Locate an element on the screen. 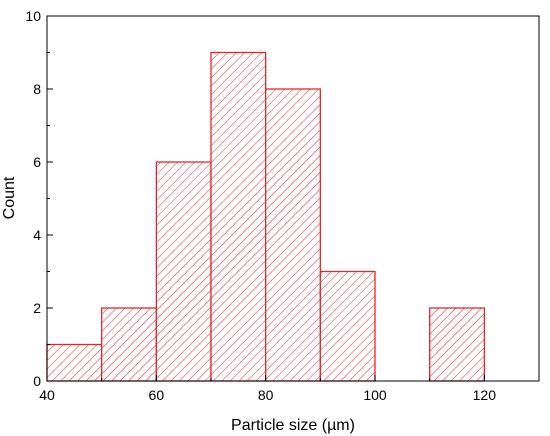 This screenshot has width=550, height=436. y-tick-label: 2 is located at coordinates (37, 308).